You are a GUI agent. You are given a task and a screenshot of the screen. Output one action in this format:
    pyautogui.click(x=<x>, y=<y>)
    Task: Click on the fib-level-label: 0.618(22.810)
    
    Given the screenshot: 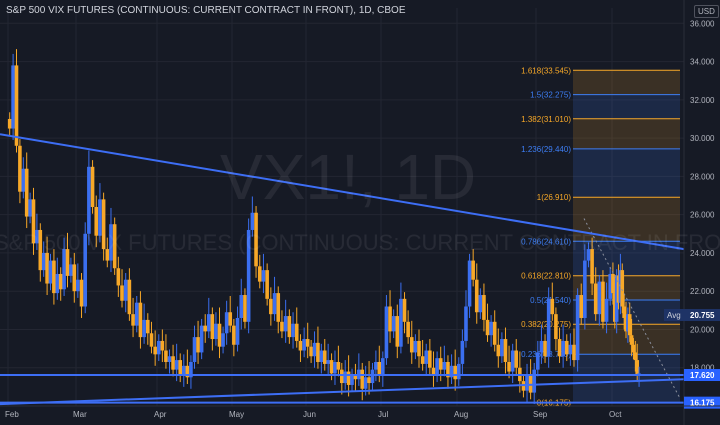 What is the action you would take?
    pyautogui.click(x=546, y=276)
    